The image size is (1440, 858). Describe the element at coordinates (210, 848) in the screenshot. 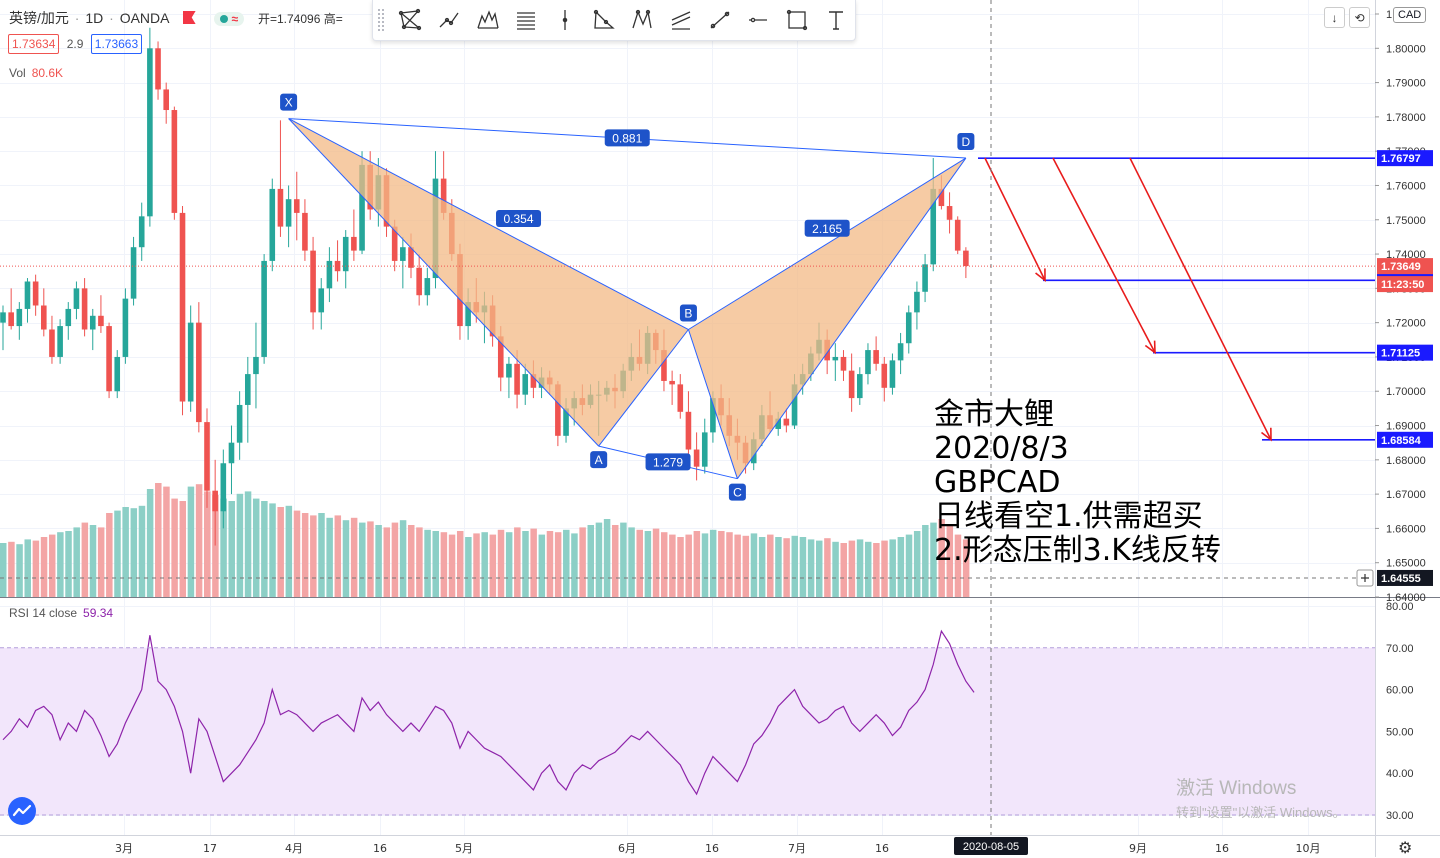

I see `time-tick-label: 17` at that location.